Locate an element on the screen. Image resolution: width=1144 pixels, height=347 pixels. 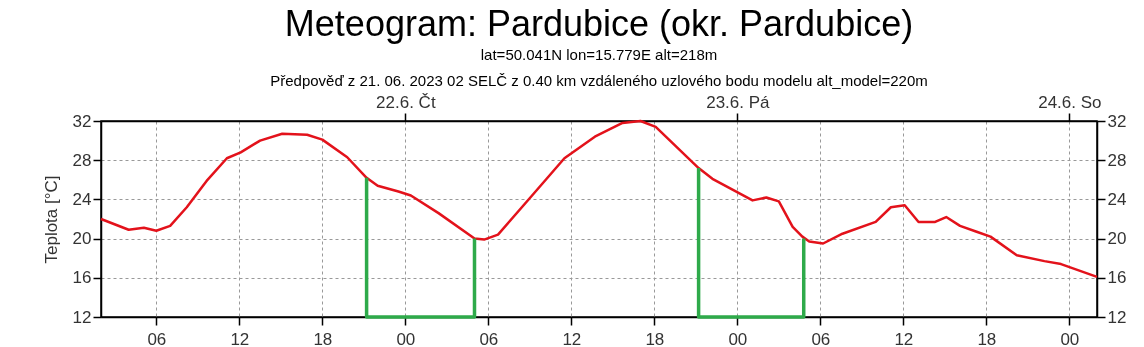
chart-title: Meteogram: Pardubice (okr. Pardubice) is located at coordinates (599, 23).